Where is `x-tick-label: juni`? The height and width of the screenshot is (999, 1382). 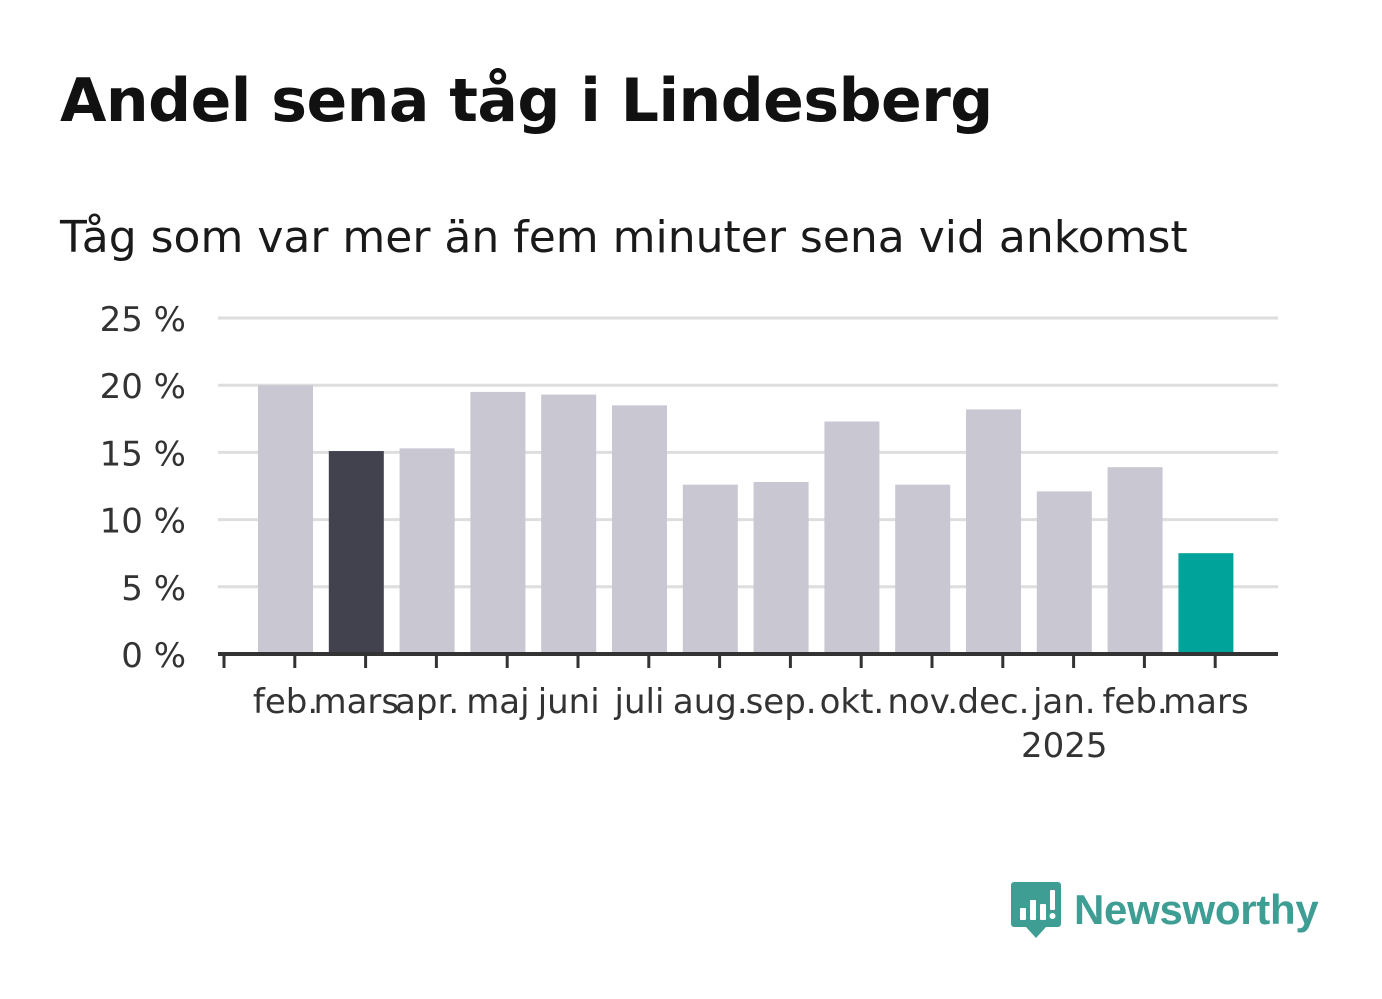 x-tick-label: juni is located at coordinates (568, 702).